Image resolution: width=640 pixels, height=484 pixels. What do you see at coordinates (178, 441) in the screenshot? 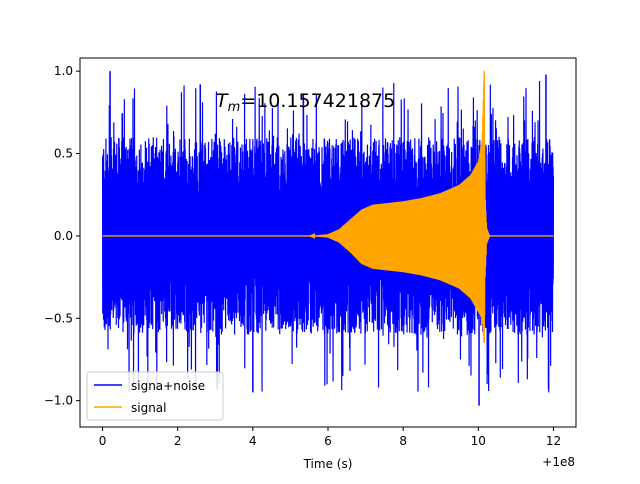
I see `x-tick-label: 2` at bounding box center [178, 441].